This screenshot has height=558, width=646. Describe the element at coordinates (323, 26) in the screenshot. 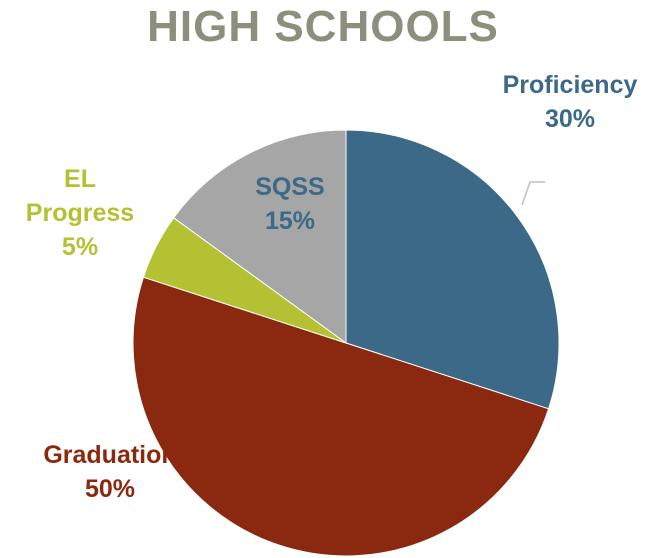

I see `chart-title: HIGH SCHOOLS` at that location.